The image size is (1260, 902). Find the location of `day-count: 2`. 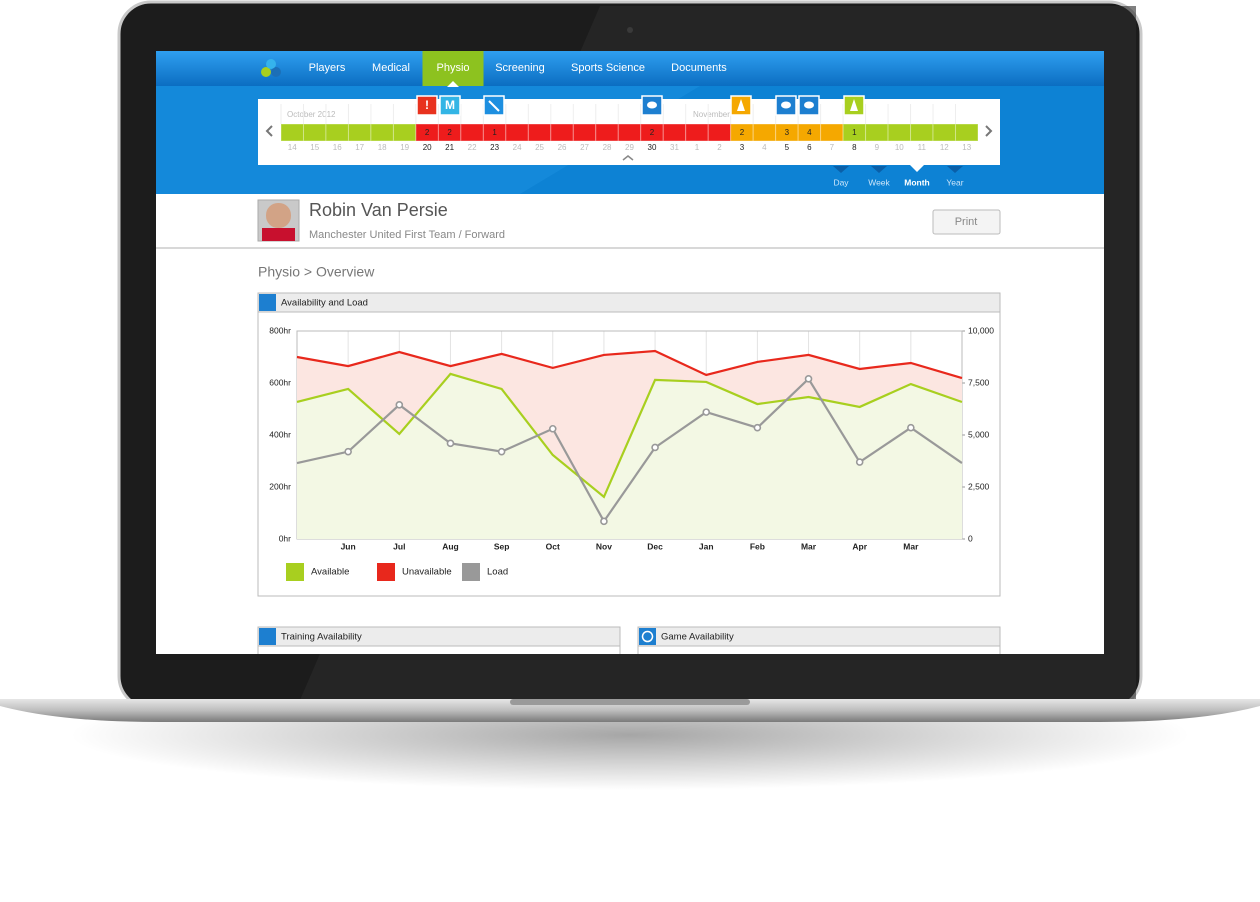

day-count: 2 is located at coordinates (742, 132).